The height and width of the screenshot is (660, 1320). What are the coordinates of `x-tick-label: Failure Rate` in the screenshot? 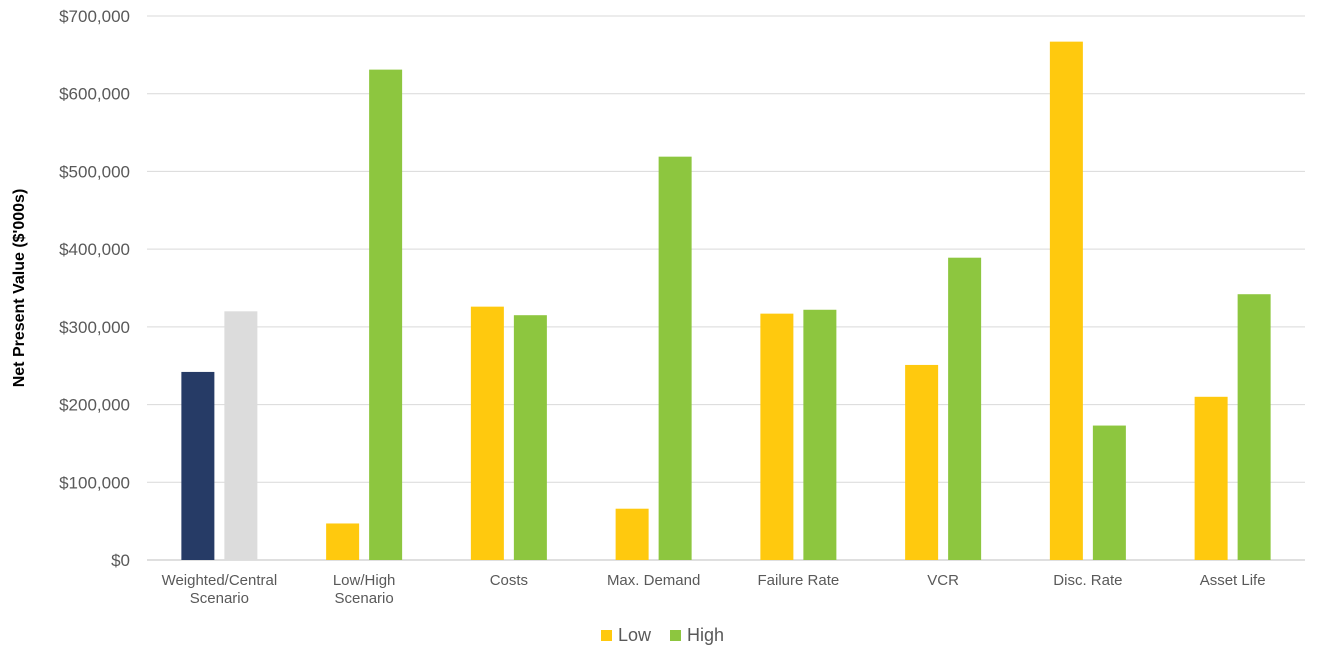 It's located at (799, 580).